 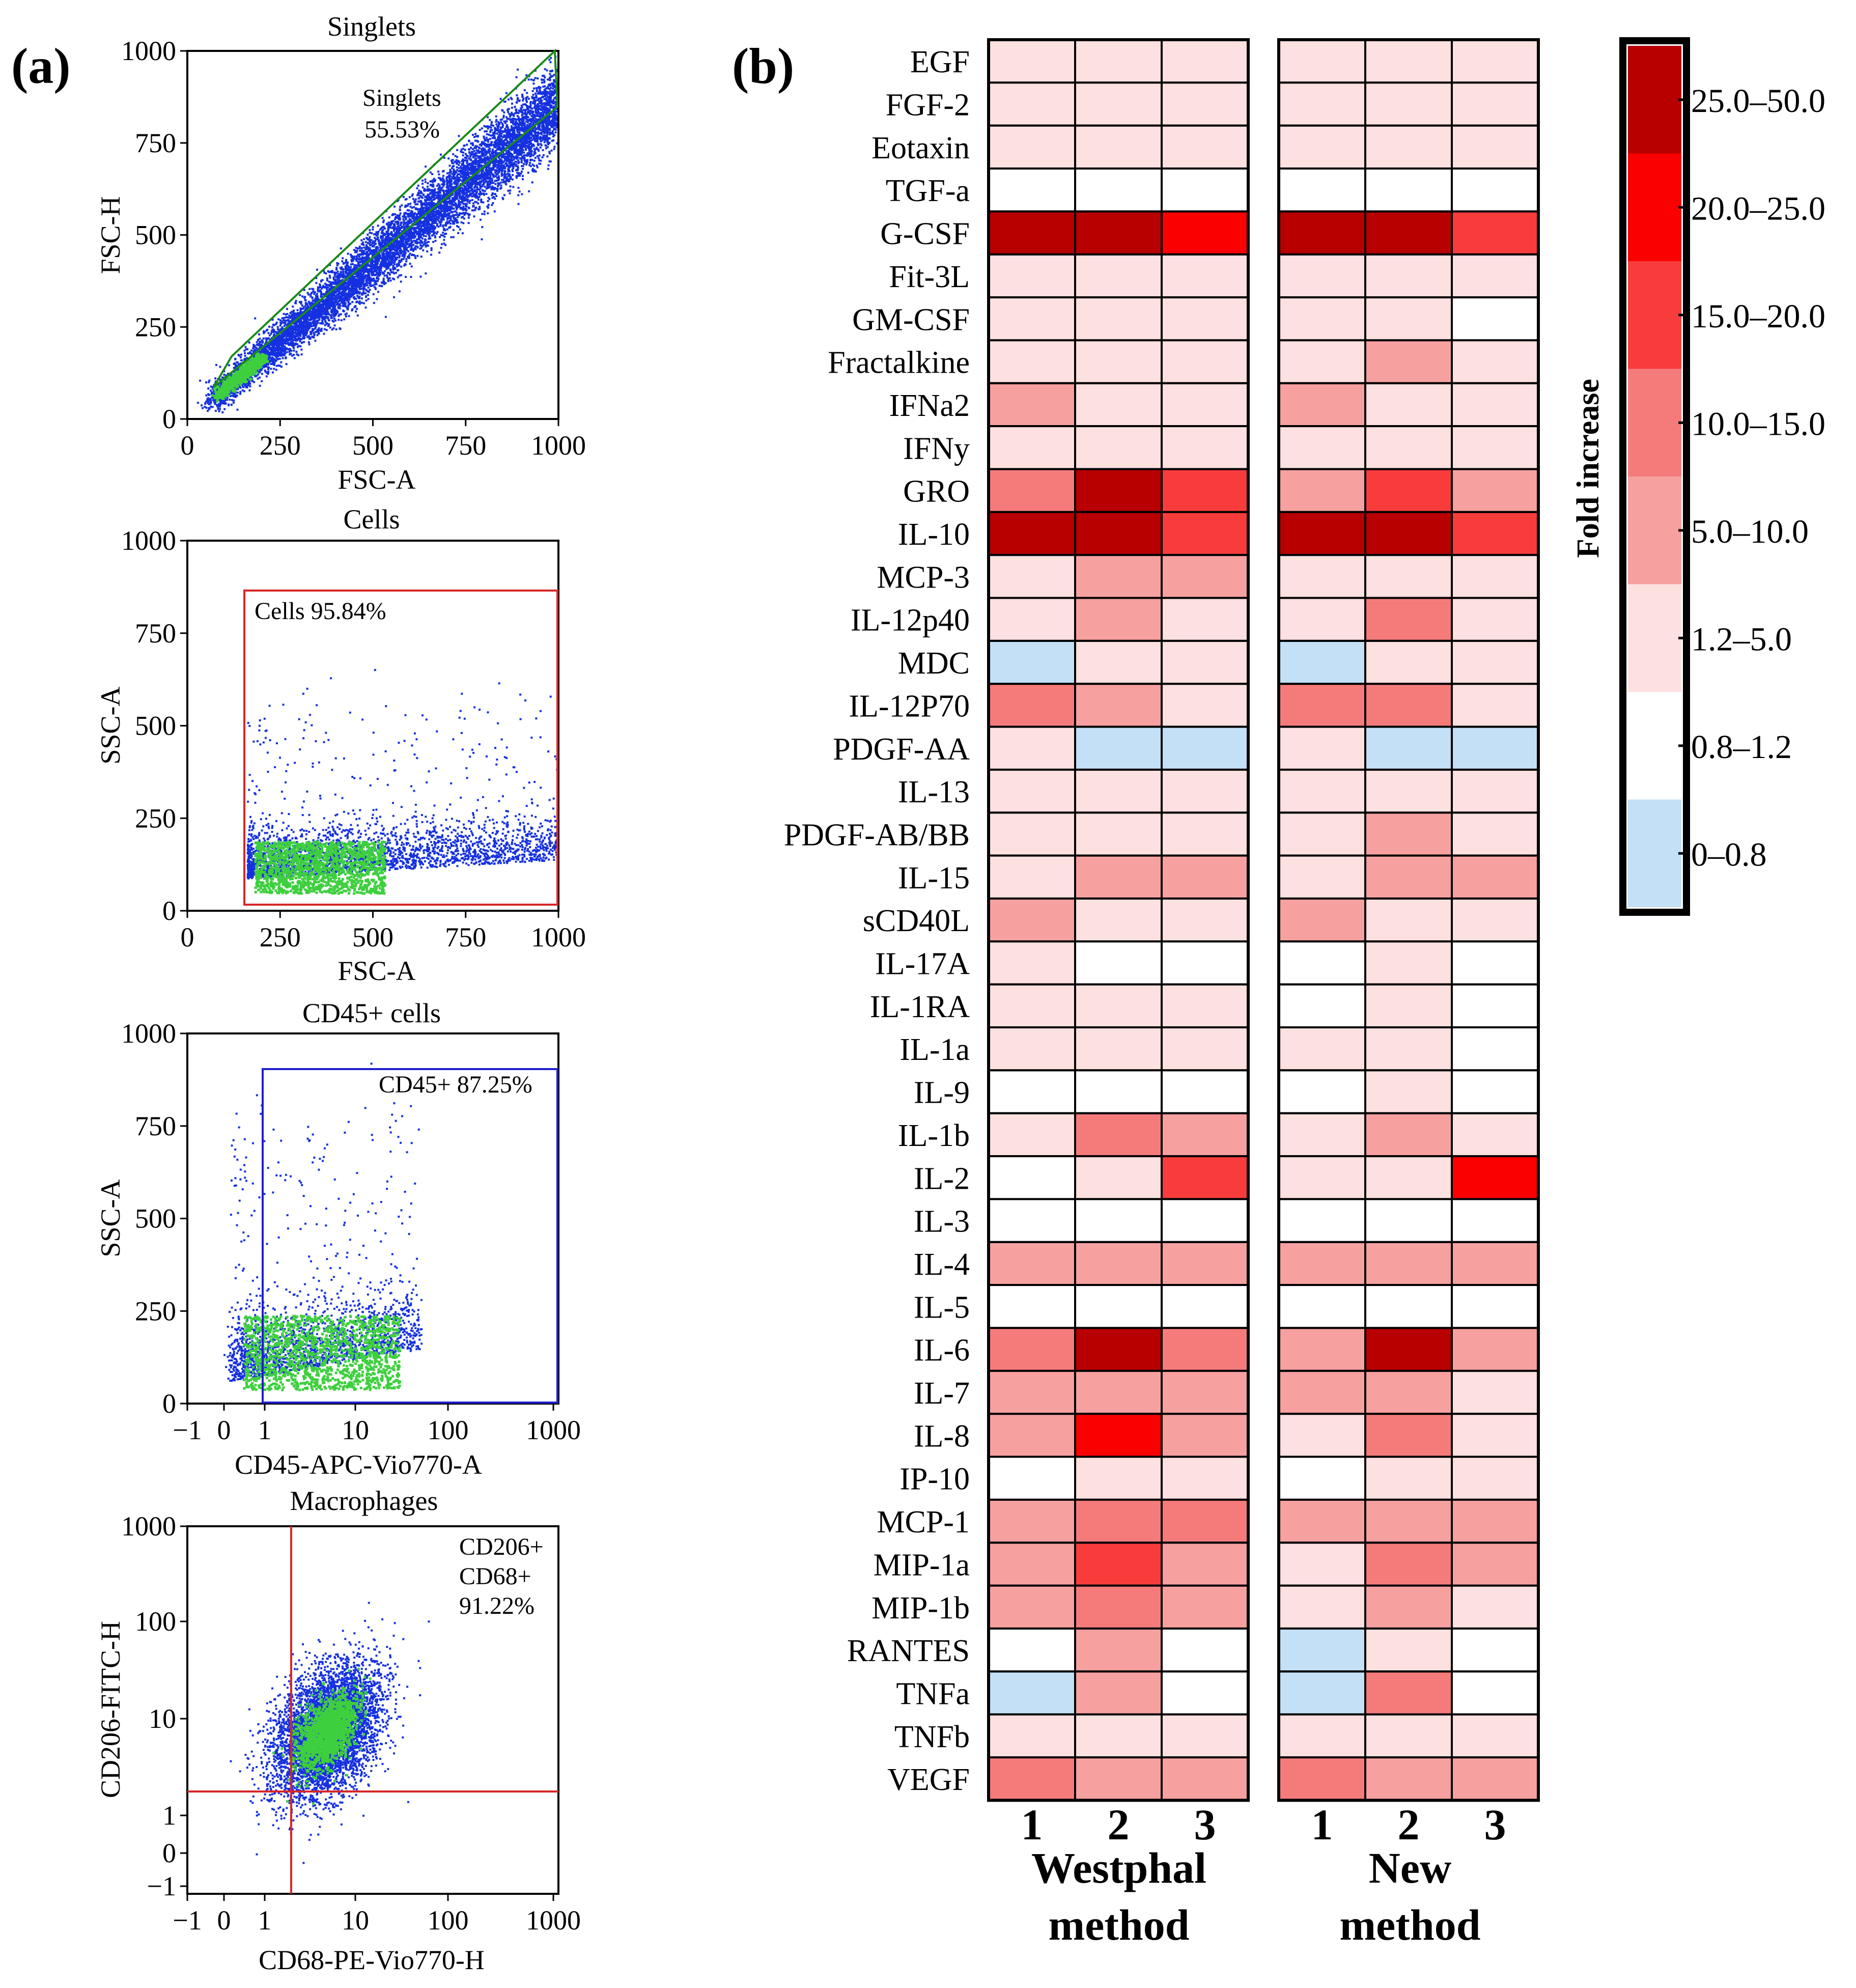 I want to click on x-tick-label: 100, so click(x=448, y=1430).